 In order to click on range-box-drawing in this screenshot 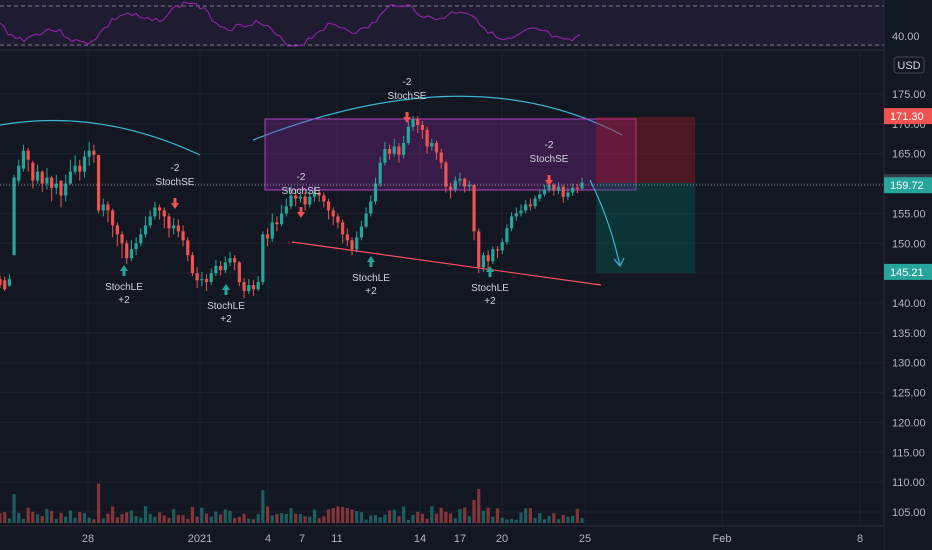, I will do `click(450, 154)`.